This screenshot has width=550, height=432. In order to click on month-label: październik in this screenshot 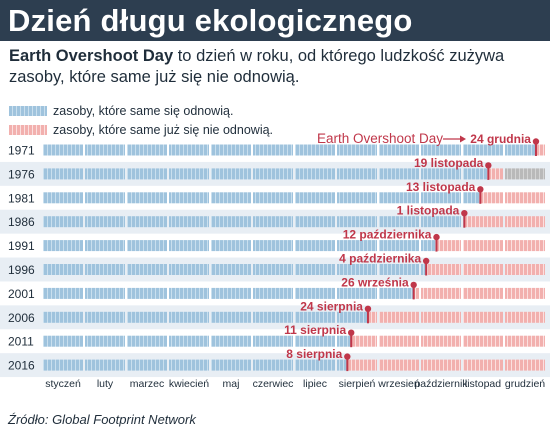, I will do `click(441, 384)`.